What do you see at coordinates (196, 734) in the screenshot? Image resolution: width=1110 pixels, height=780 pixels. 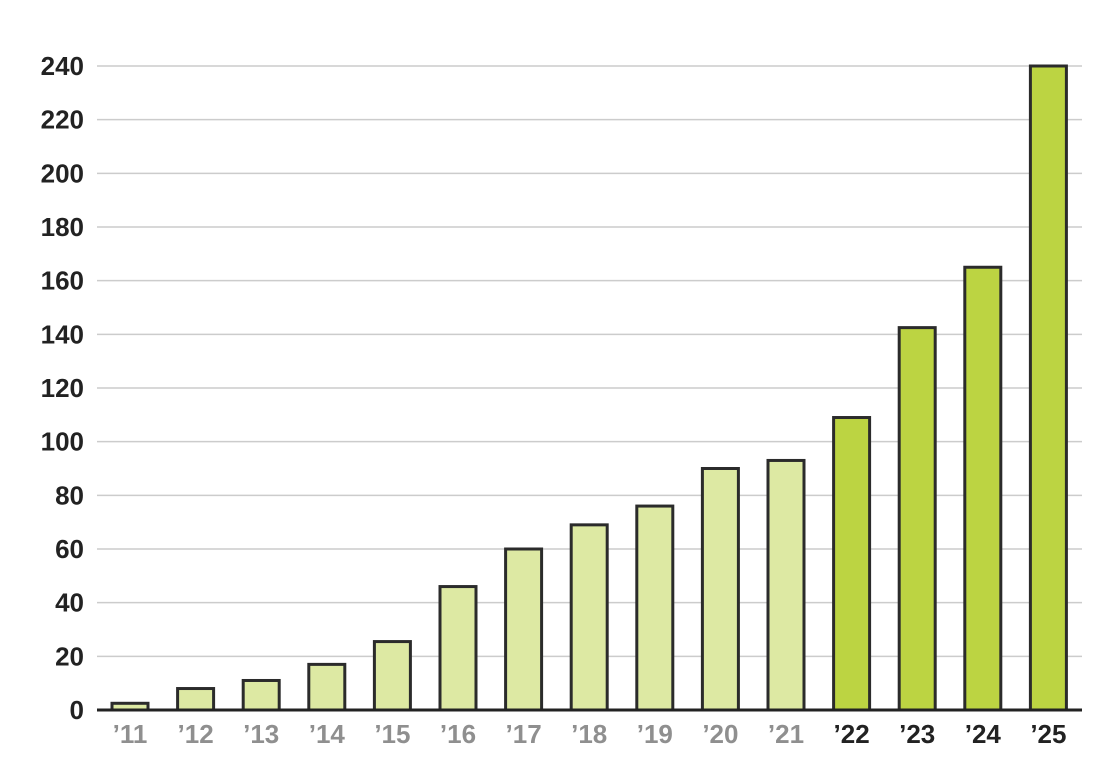 I see `x-tick-label: ’12` at bounding box center [196, 734].